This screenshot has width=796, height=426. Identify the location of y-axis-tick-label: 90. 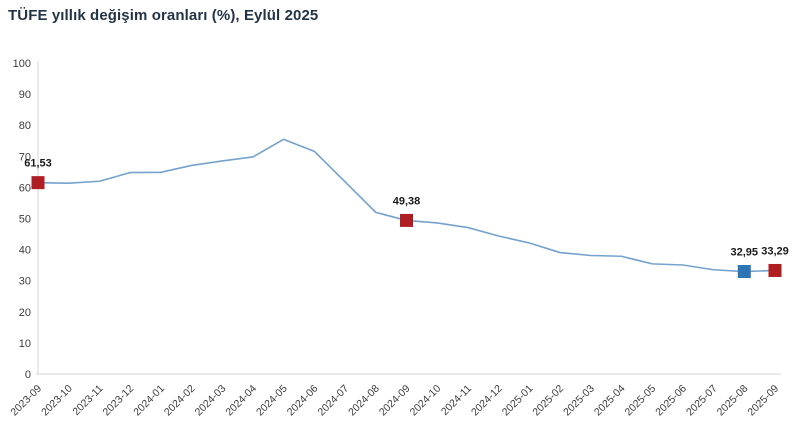
(25, 95).